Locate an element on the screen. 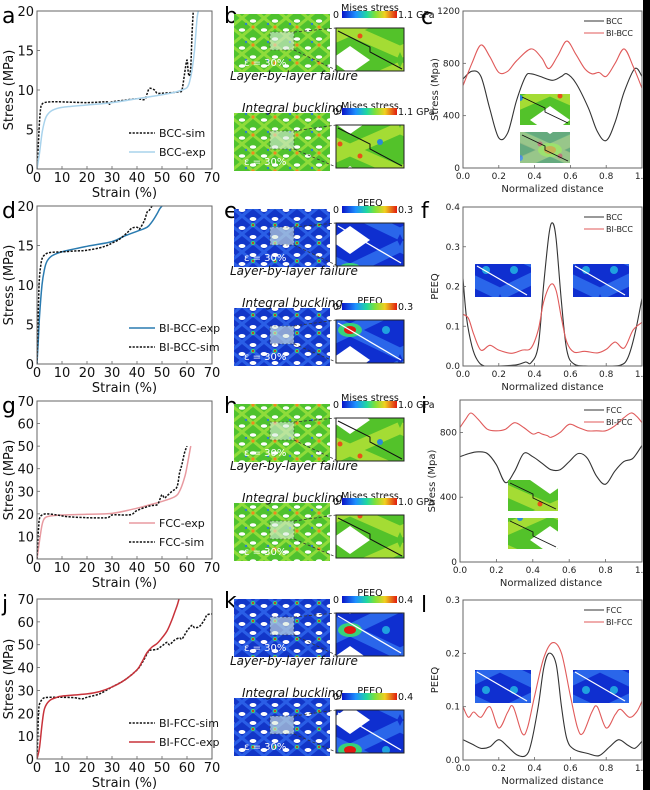 This screenshot has width=650, height=790. y-tick-label: 50 is located at coordinates (25, 646).